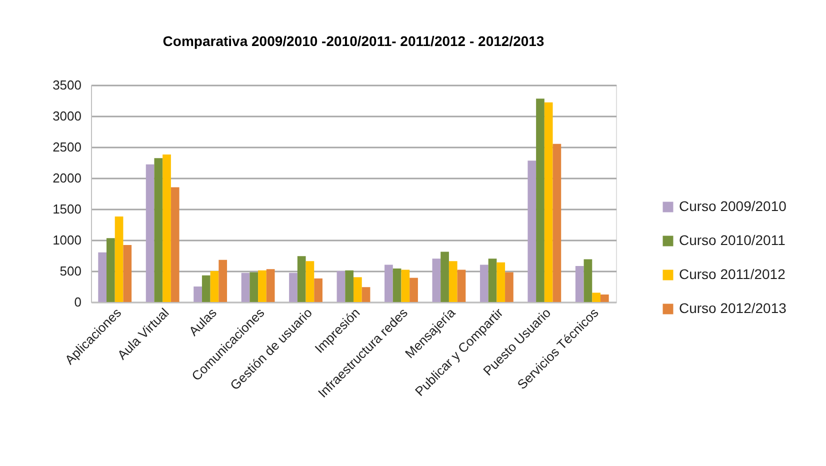 The image size is (826, 466). What do you see at coordinates (67, 116) in the screenshot?
I see `y-tick-label: 3000` at bounding box center [67, 116].